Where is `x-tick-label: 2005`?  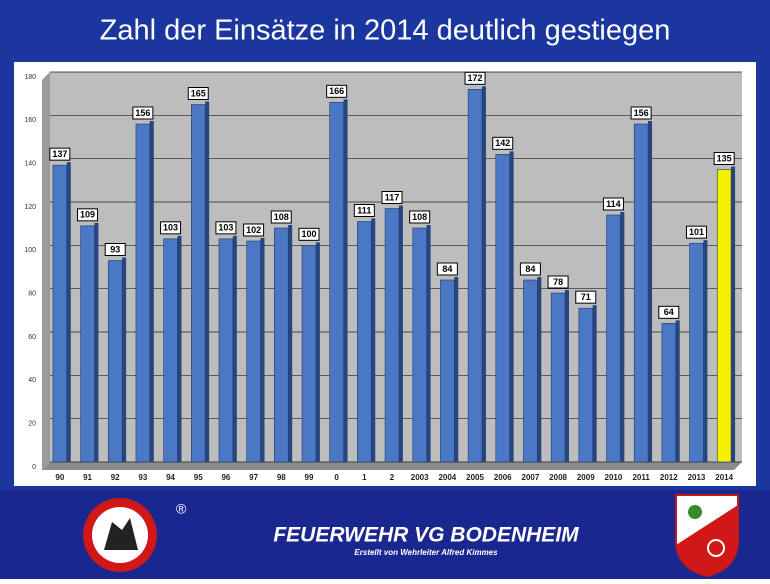 x-tick-label: 2005 is located at coordinates (475, 477).